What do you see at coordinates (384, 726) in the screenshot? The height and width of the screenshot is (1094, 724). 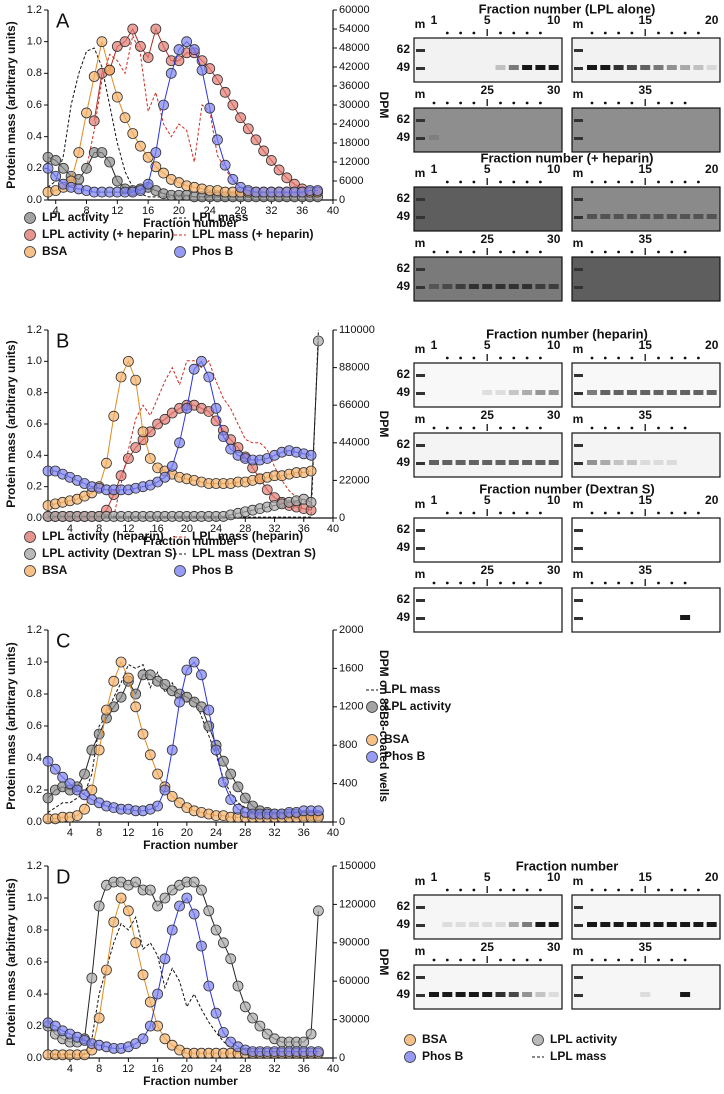 I see `y2-axis-title: DPM on 88B8-coated wells` at bounding box center [384, 726].